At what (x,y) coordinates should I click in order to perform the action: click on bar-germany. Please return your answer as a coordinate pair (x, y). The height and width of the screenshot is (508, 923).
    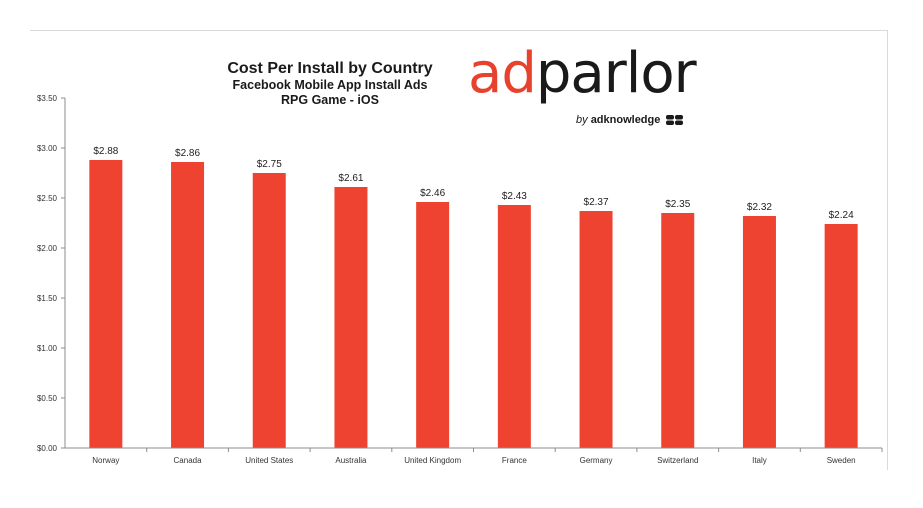
    Looking at the image, I should click on (596, 329).